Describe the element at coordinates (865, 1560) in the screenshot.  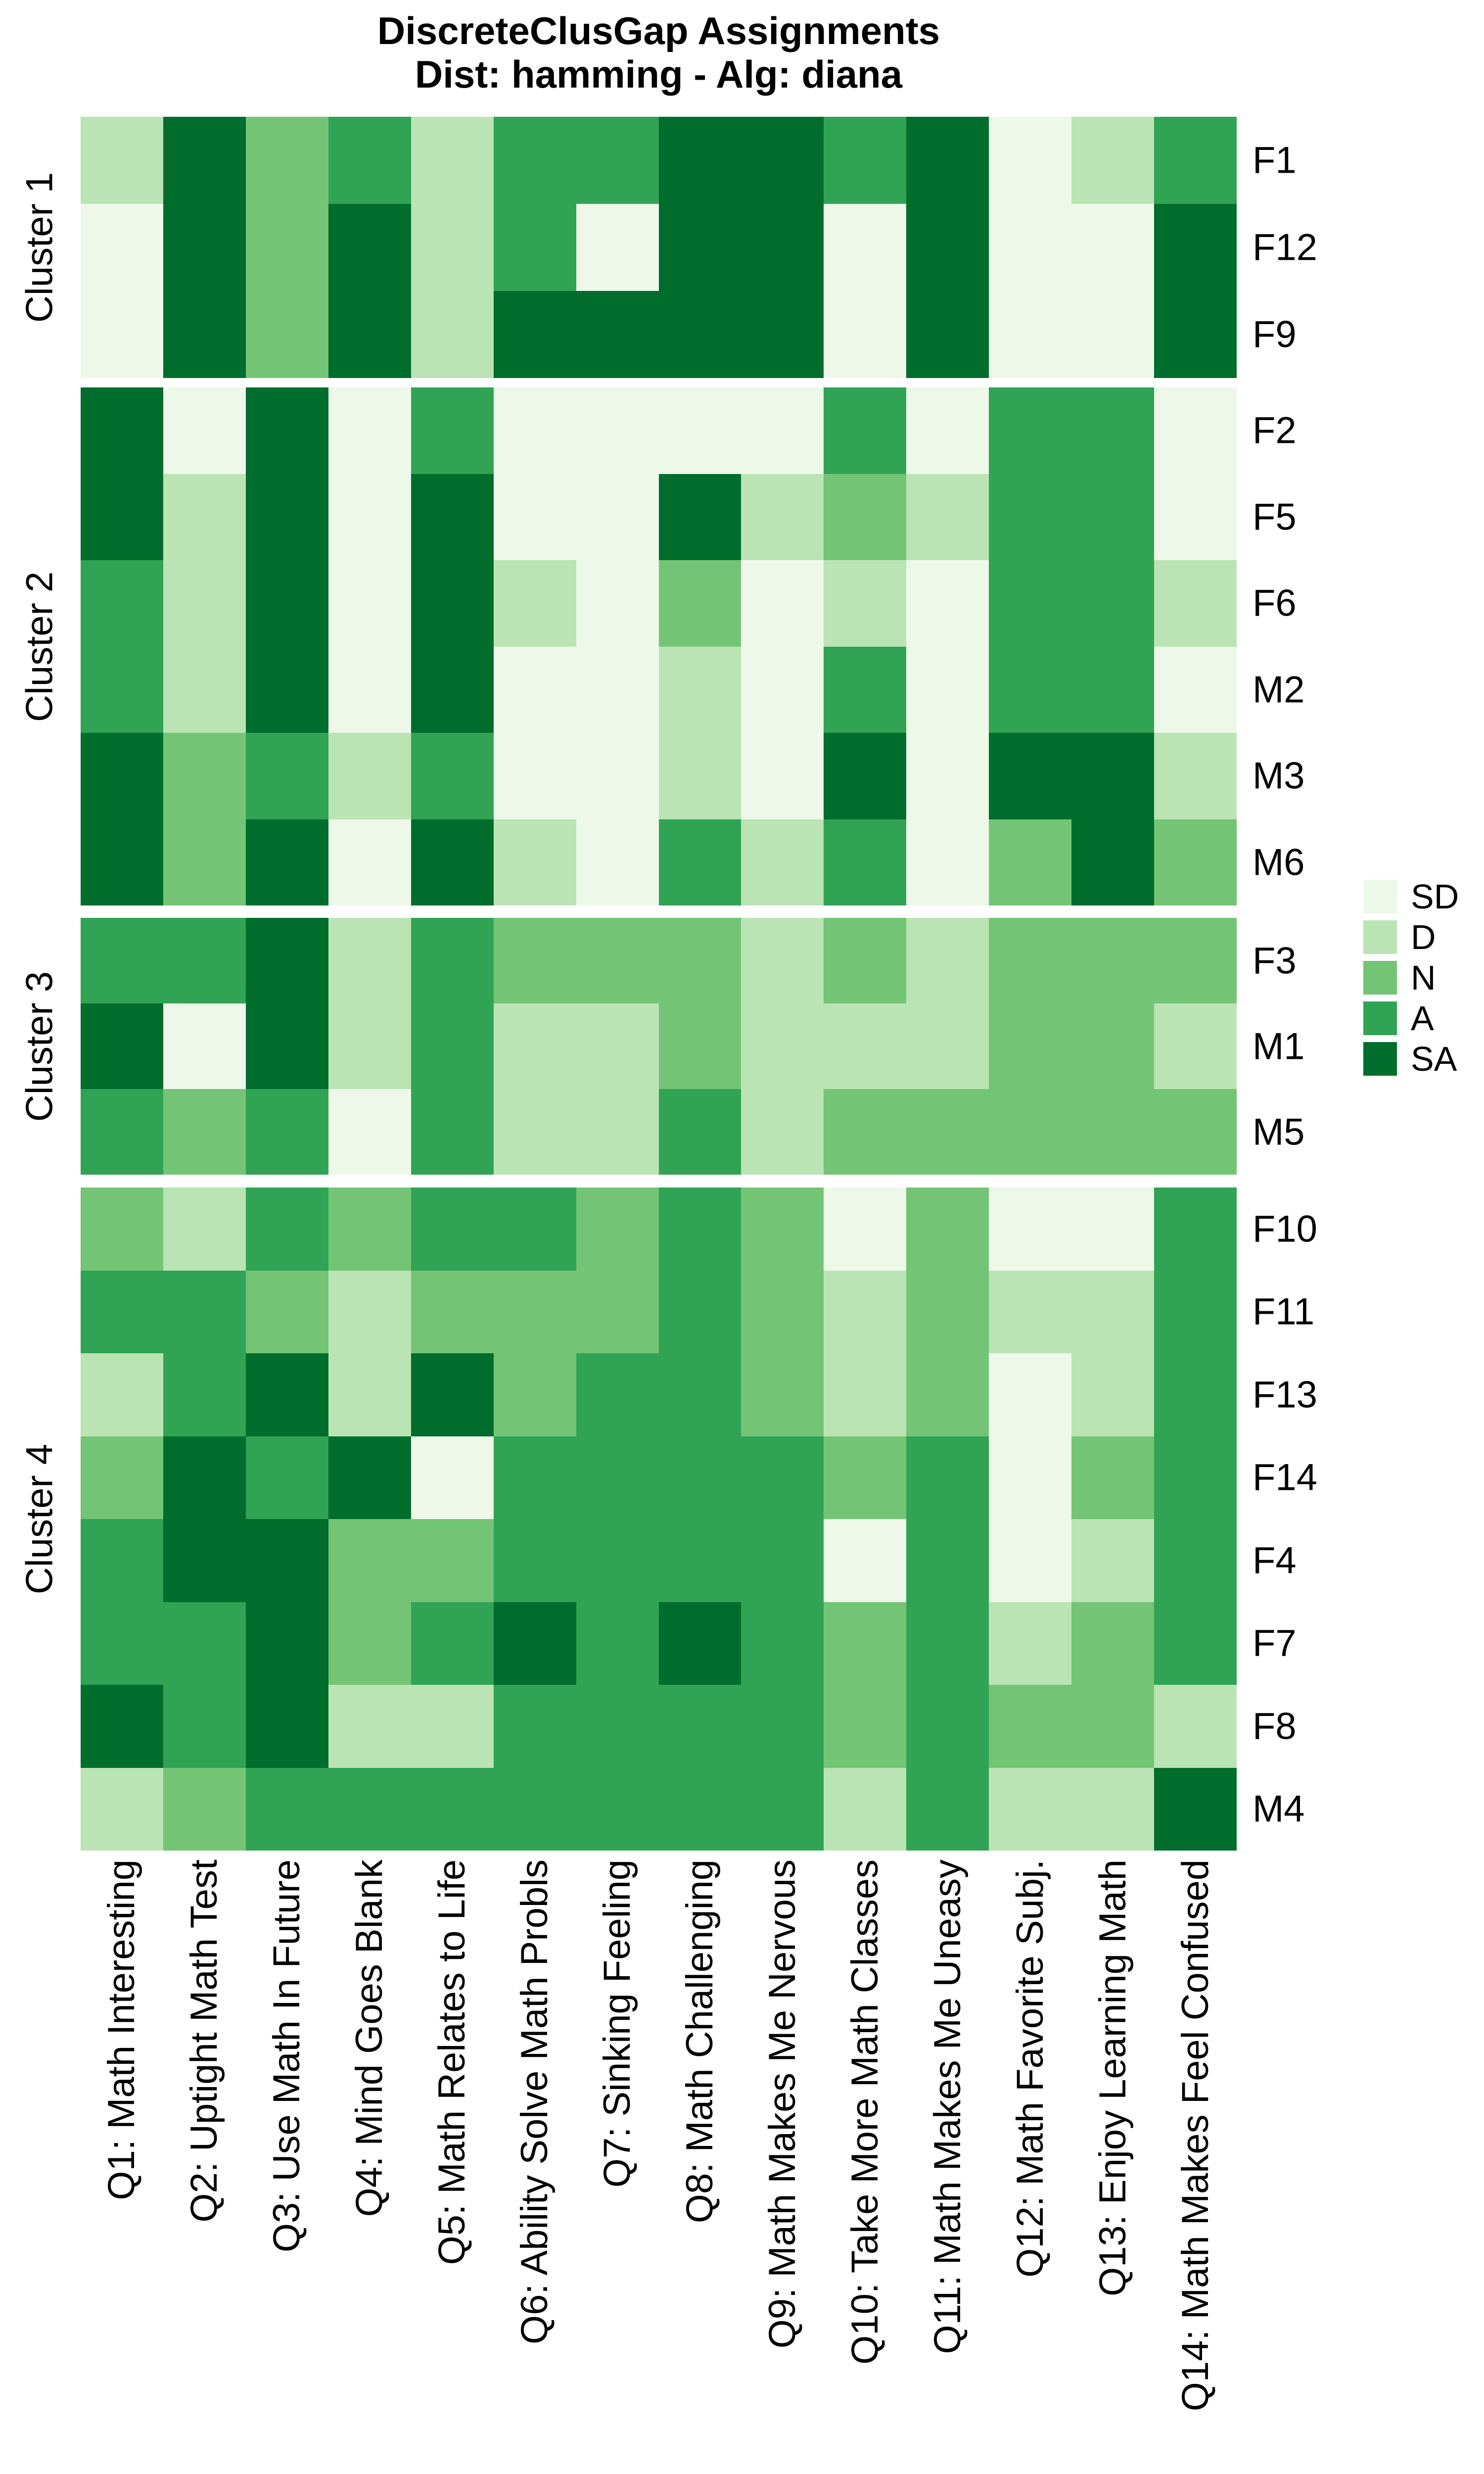
I see `cell-F4-Q10` at that location.